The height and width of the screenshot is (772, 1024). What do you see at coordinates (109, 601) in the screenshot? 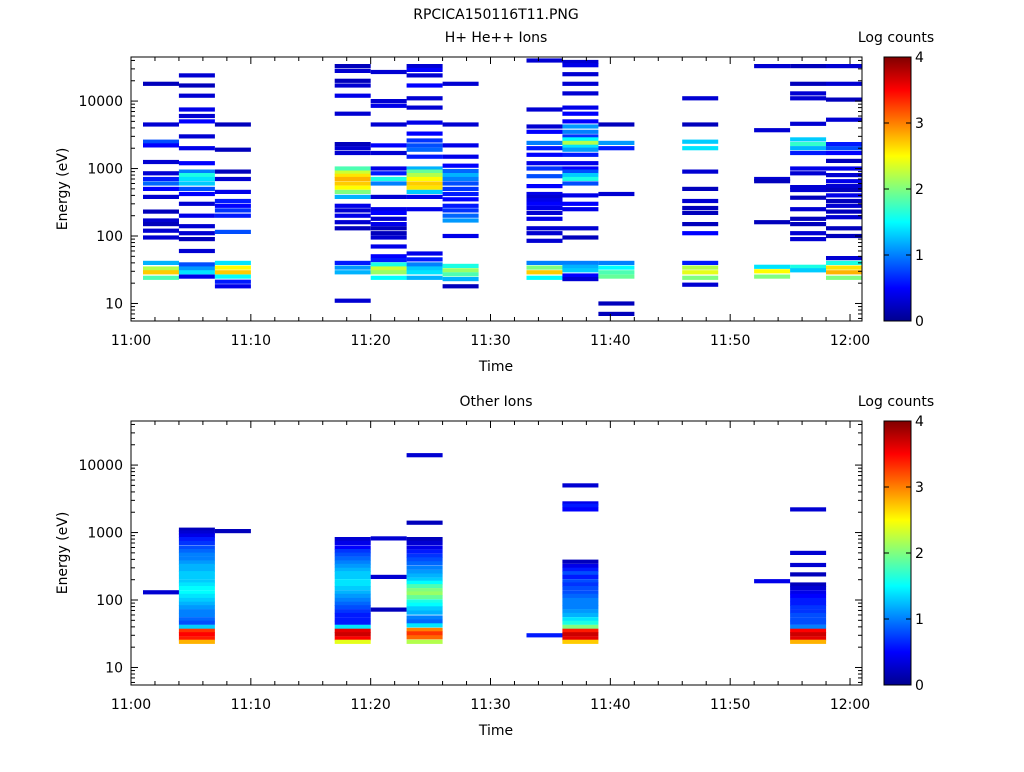
I see `y-tick-label: 100` at bounding box center [109, 601].